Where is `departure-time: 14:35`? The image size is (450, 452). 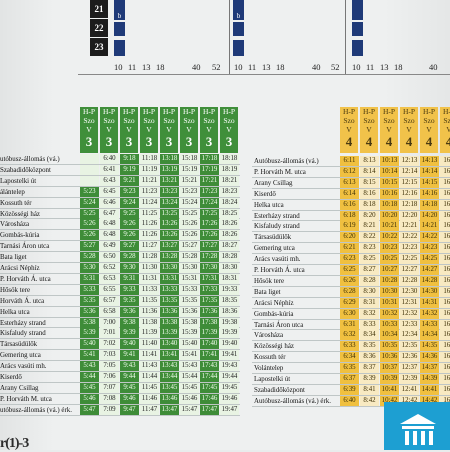 departure-time: 14:35 is located at coordinates (429, 346).